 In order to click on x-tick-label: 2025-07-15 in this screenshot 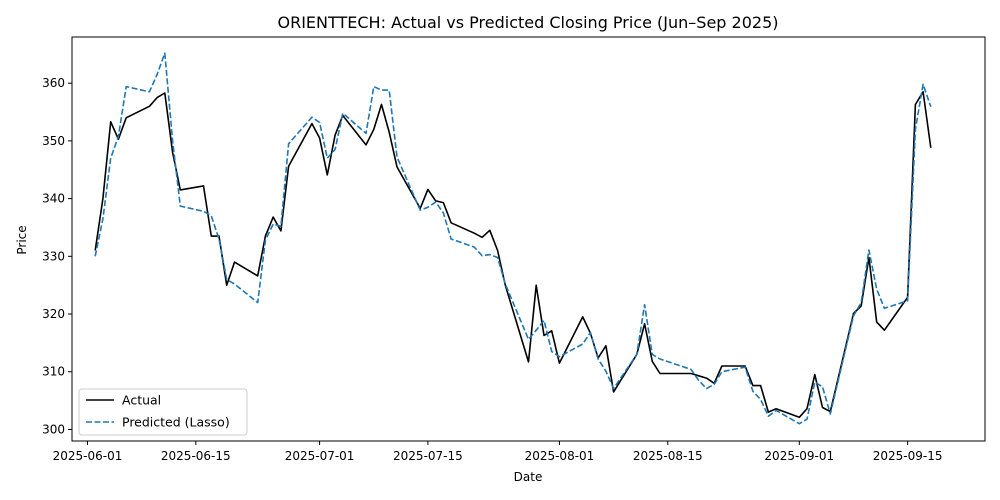, I will do `click(428, 456)`.